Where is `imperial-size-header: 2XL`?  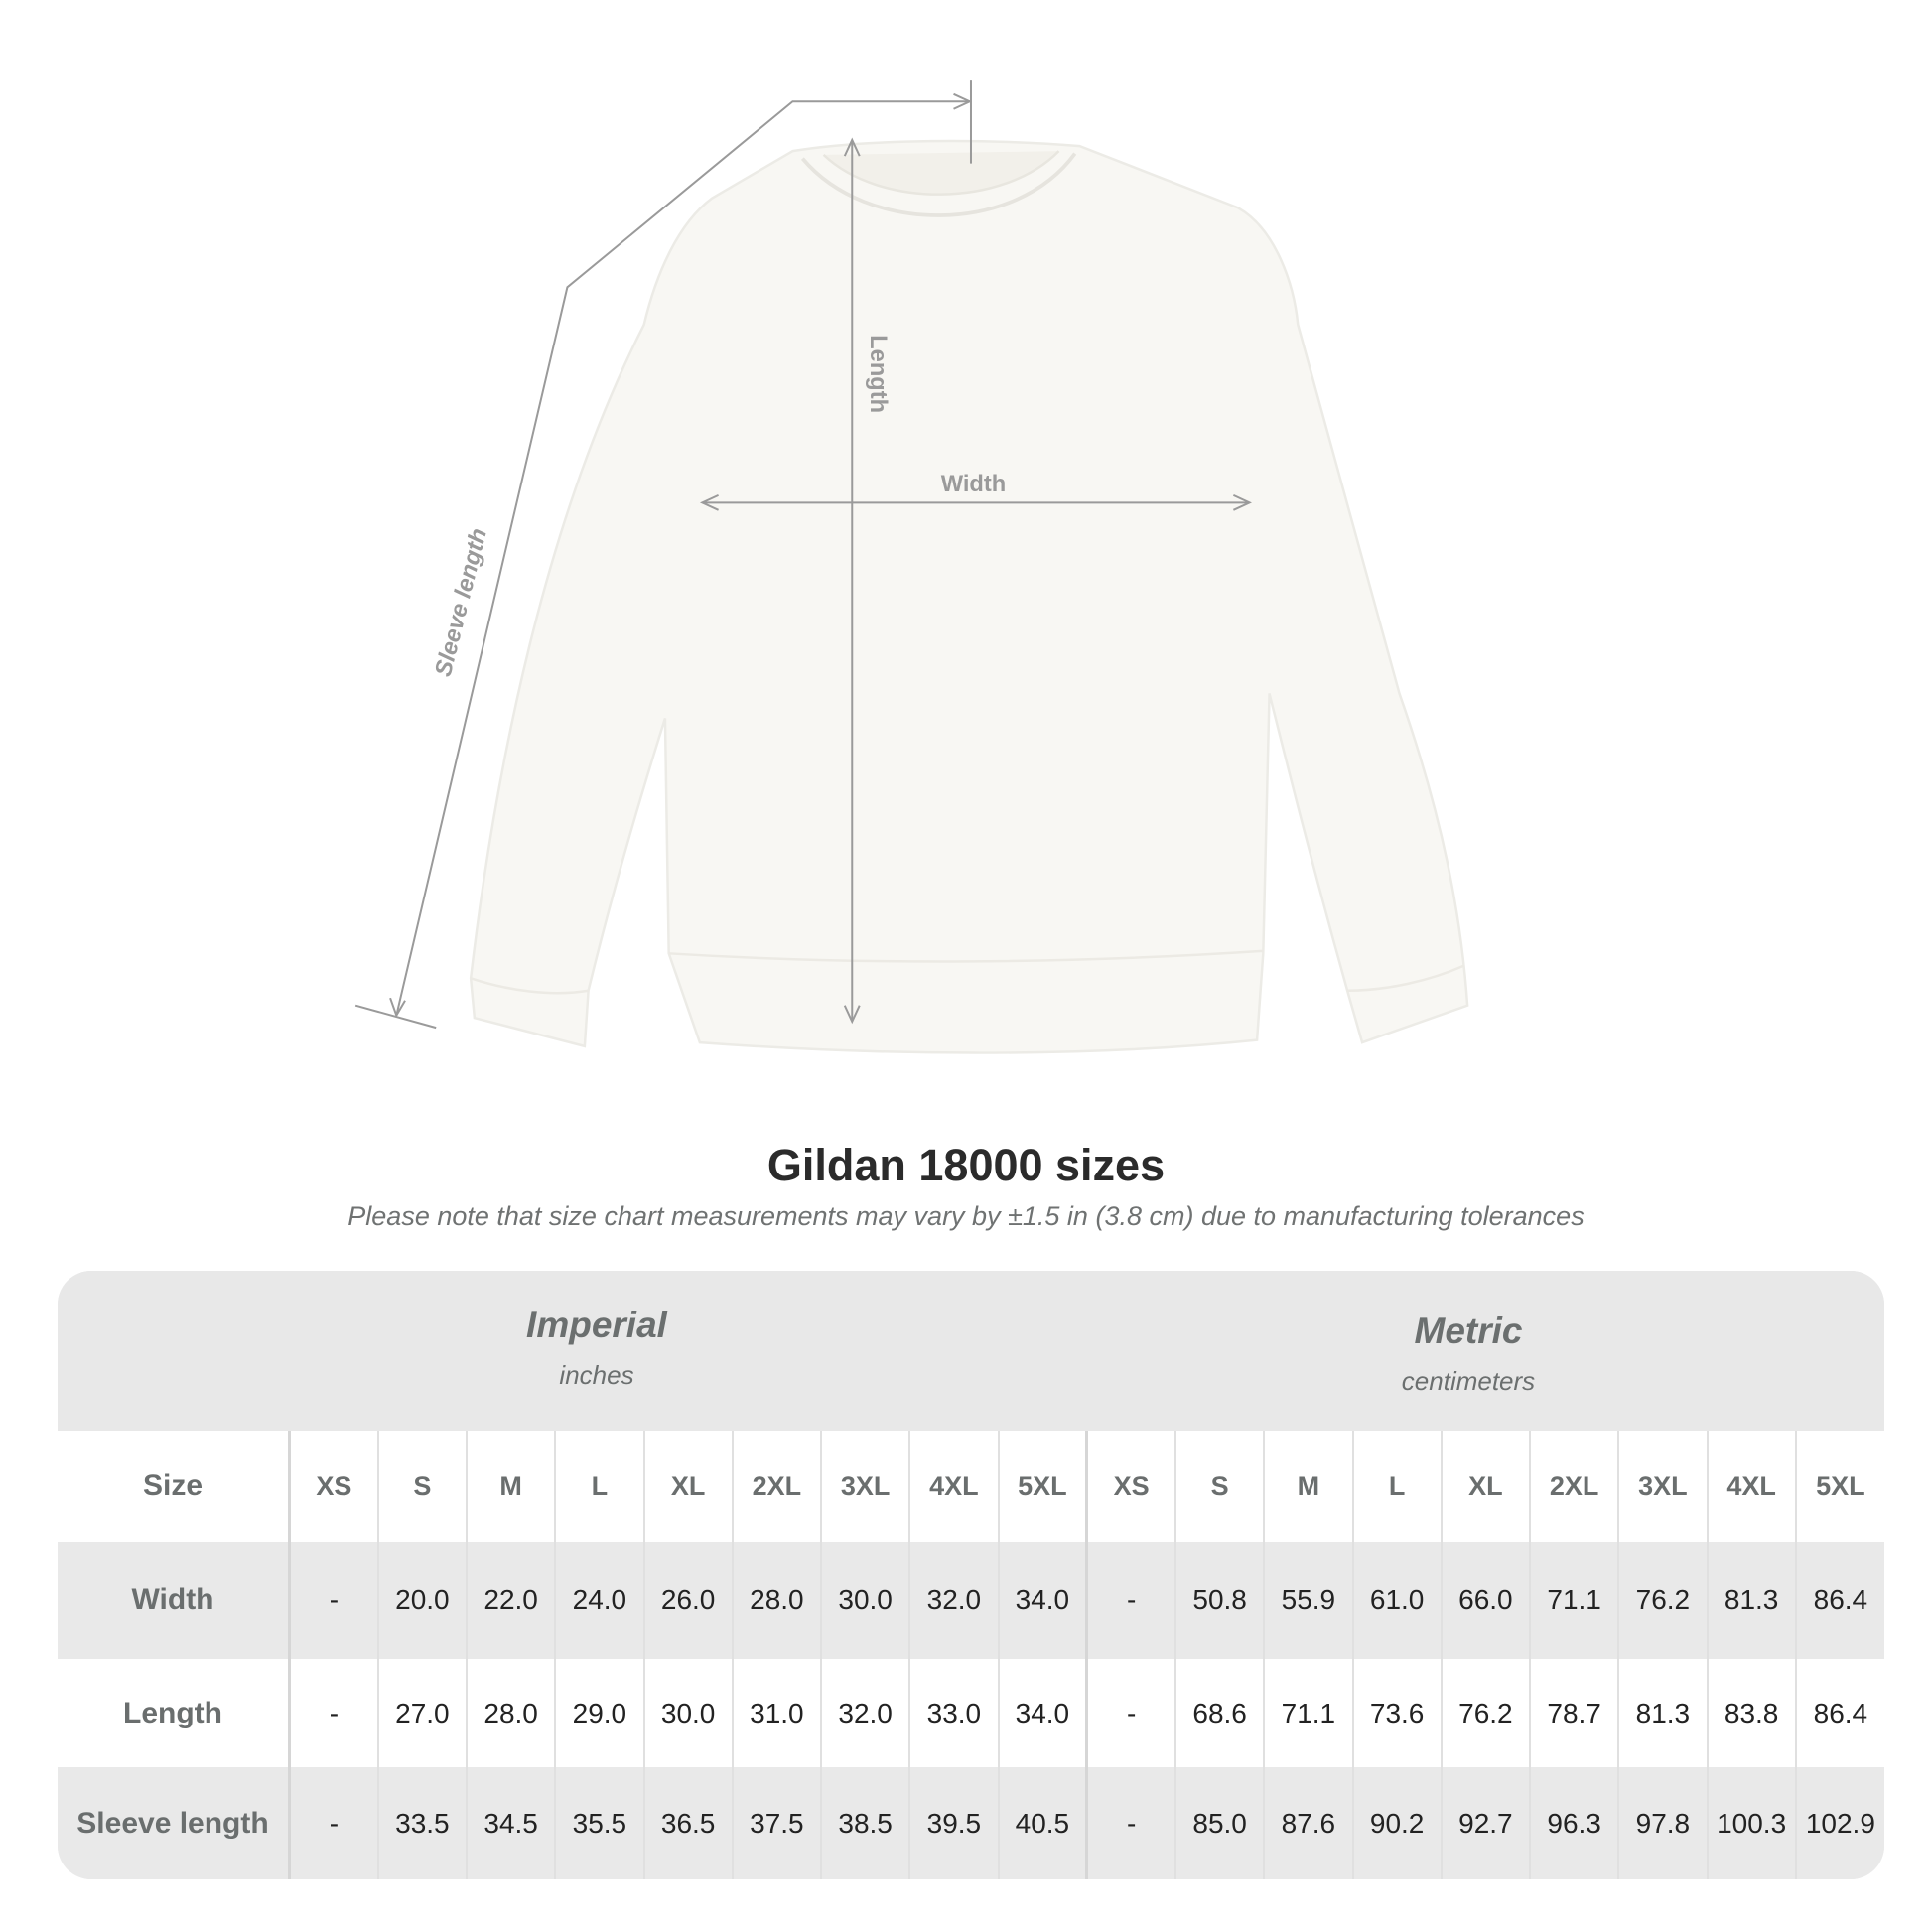 imperial-size-header: 2XL is located at coordinates (776, 1486).